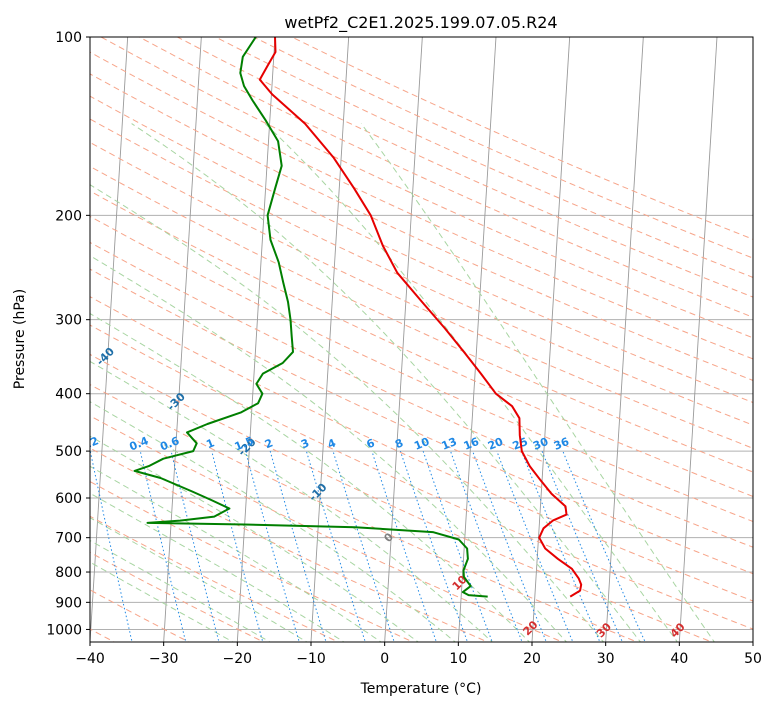  What do you see at coordinates (68, 395) in the screenshot?
I see `y-tick-label: 400` at bounding box center [68, 395].